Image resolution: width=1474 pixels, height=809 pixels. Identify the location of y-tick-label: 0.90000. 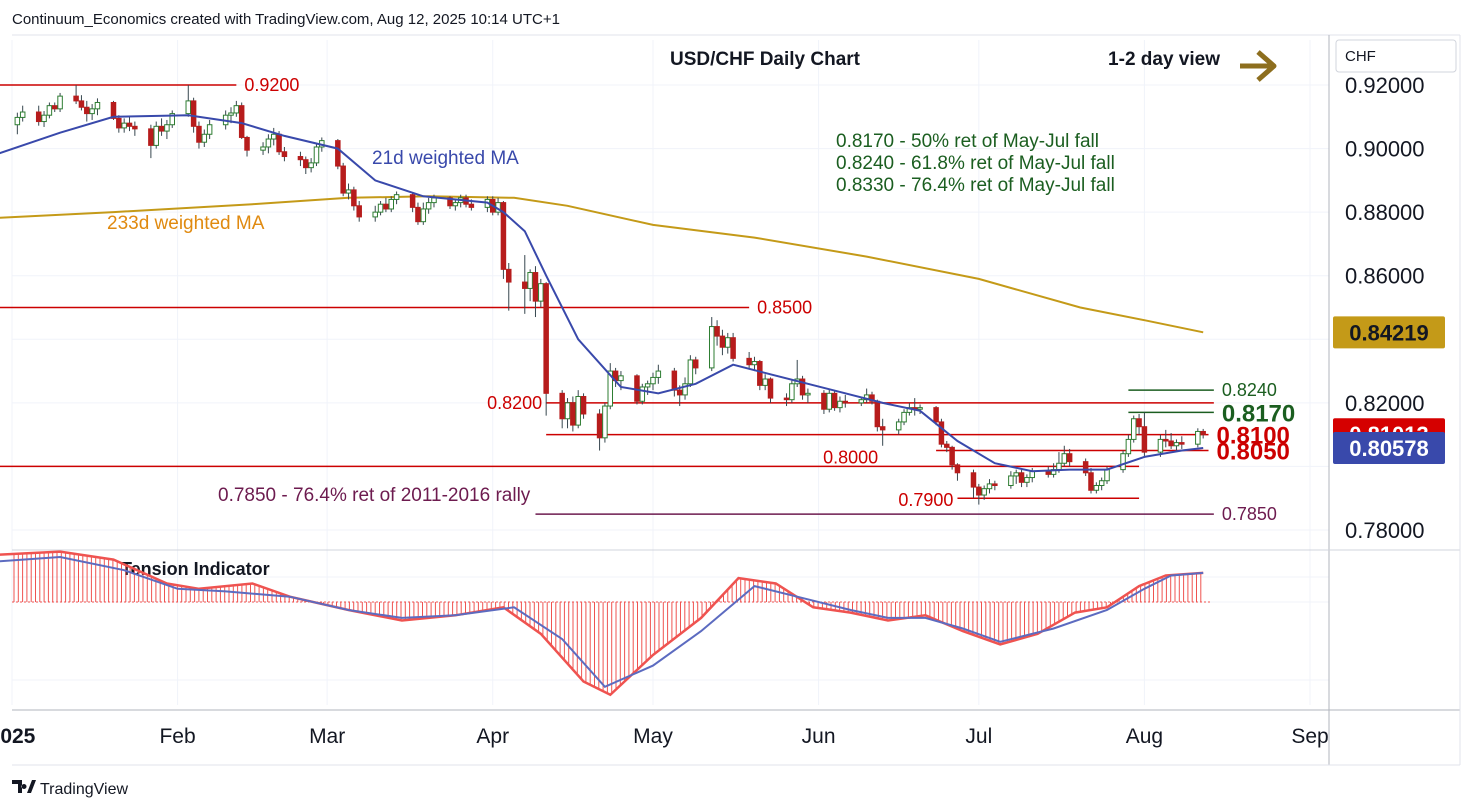
(1385, 149).